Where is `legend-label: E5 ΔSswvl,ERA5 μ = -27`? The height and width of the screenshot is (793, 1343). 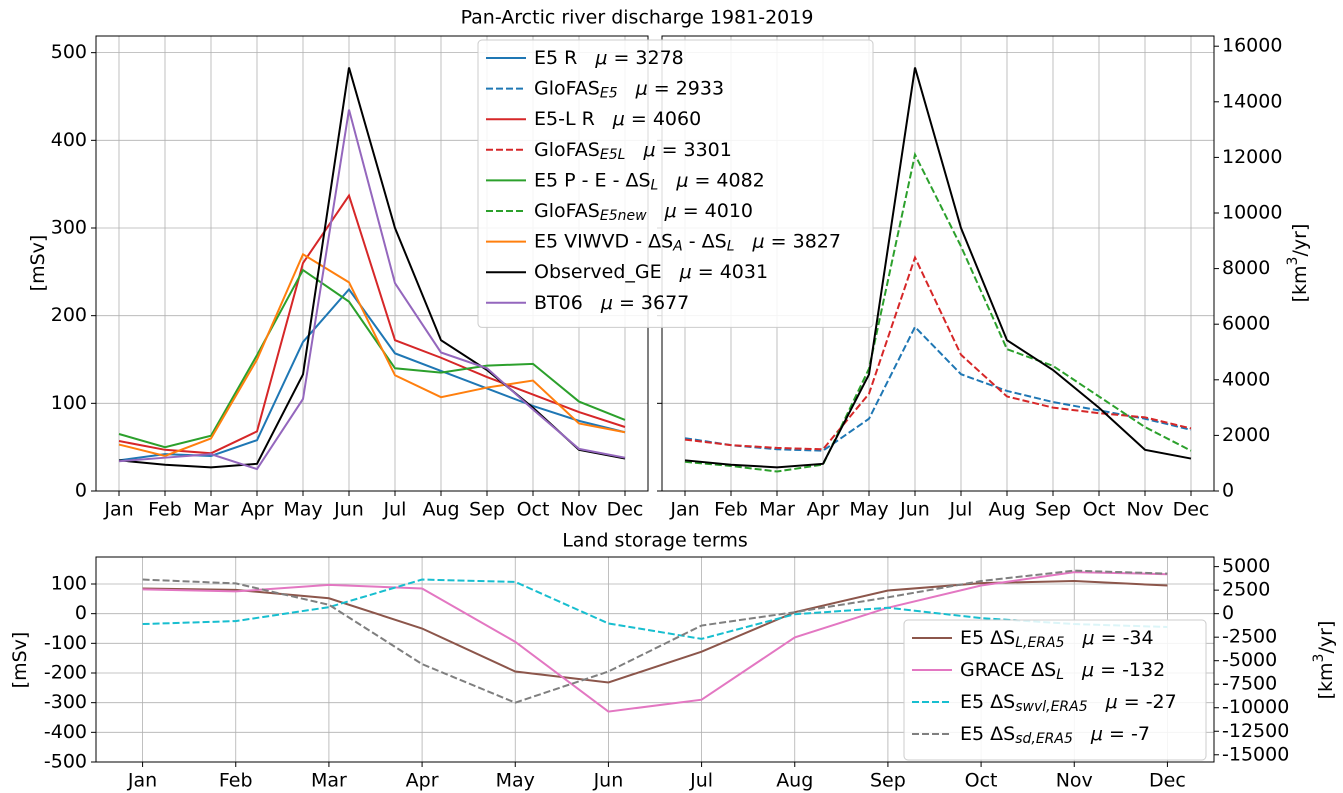 legend-label: E5 ΔSswvl,ERA5 μ = -27 is located at coordinates (1068, 703).